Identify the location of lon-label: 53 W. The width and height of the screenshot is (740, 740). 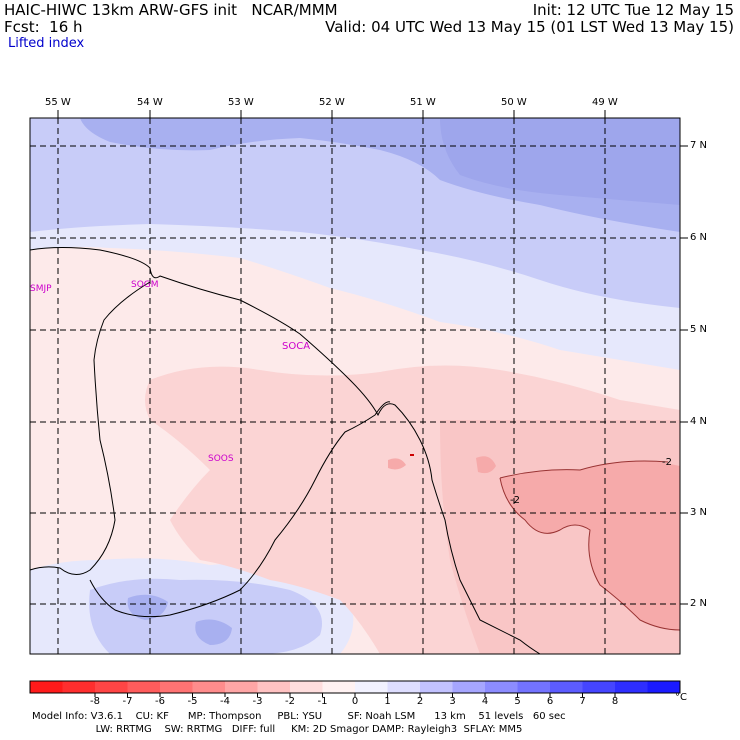
(241, 102).